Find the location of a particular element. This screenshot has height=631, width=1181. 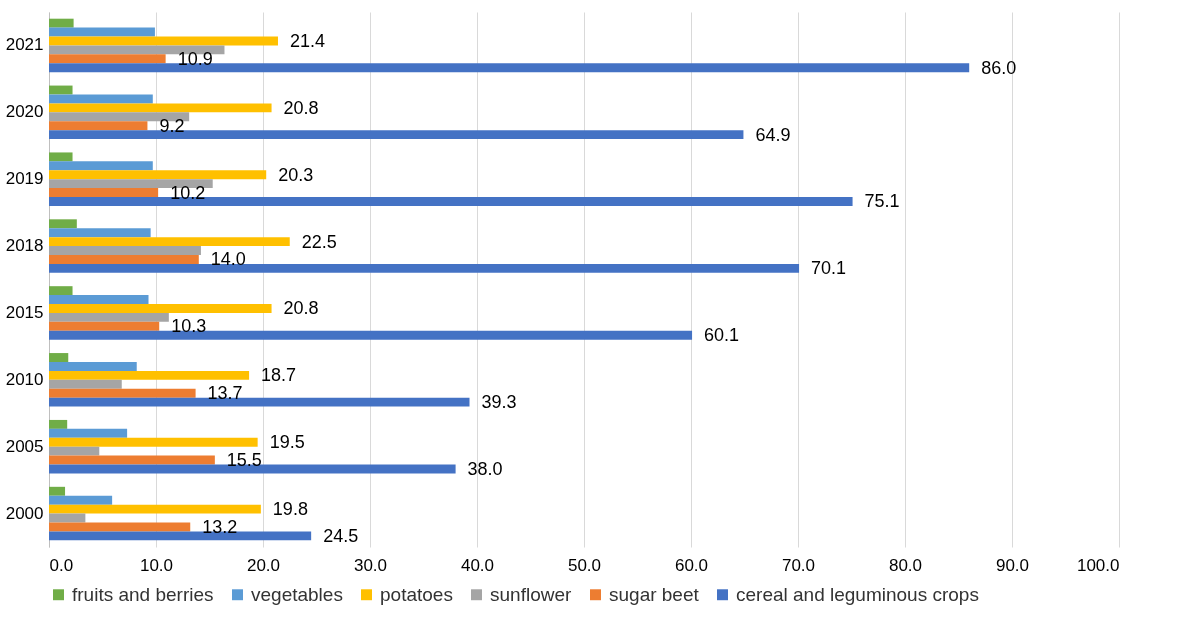

legend-label: sunflower is located at coordinates (531, 594).